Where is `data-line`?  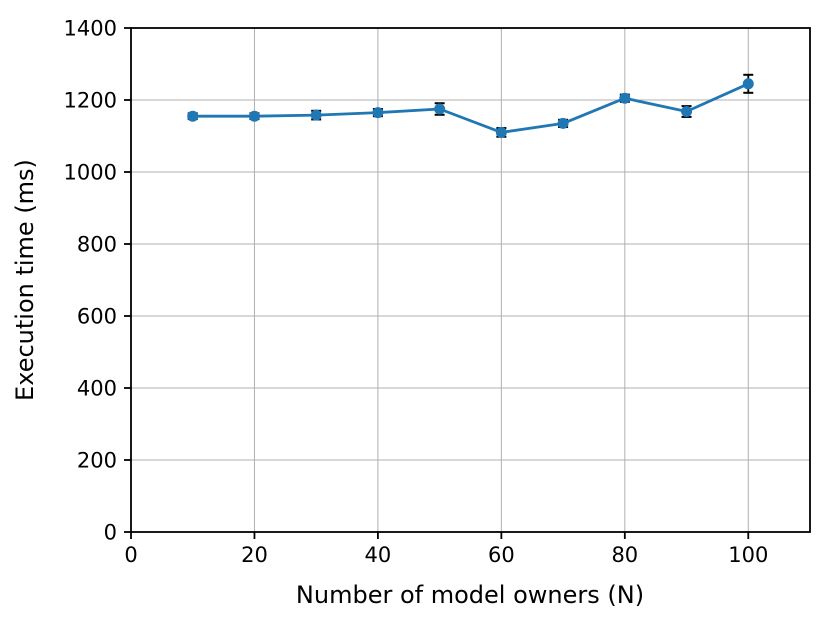 data-line is located at coordinates (470, 108).